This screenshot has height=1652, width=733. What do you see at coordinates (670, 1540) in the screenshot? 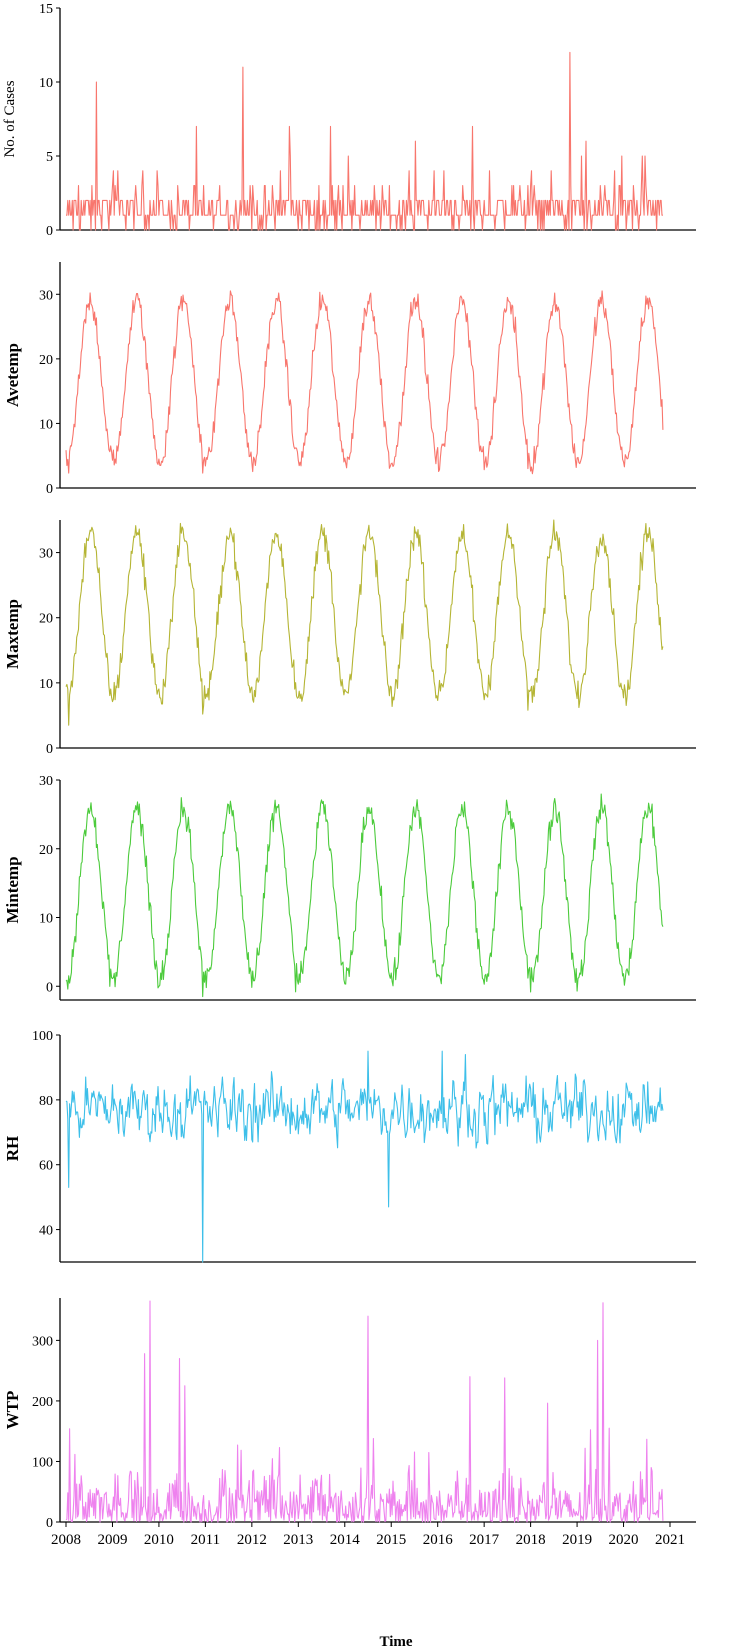
I see `x-tick-label: 2021` at bounding box center [670, 1540].